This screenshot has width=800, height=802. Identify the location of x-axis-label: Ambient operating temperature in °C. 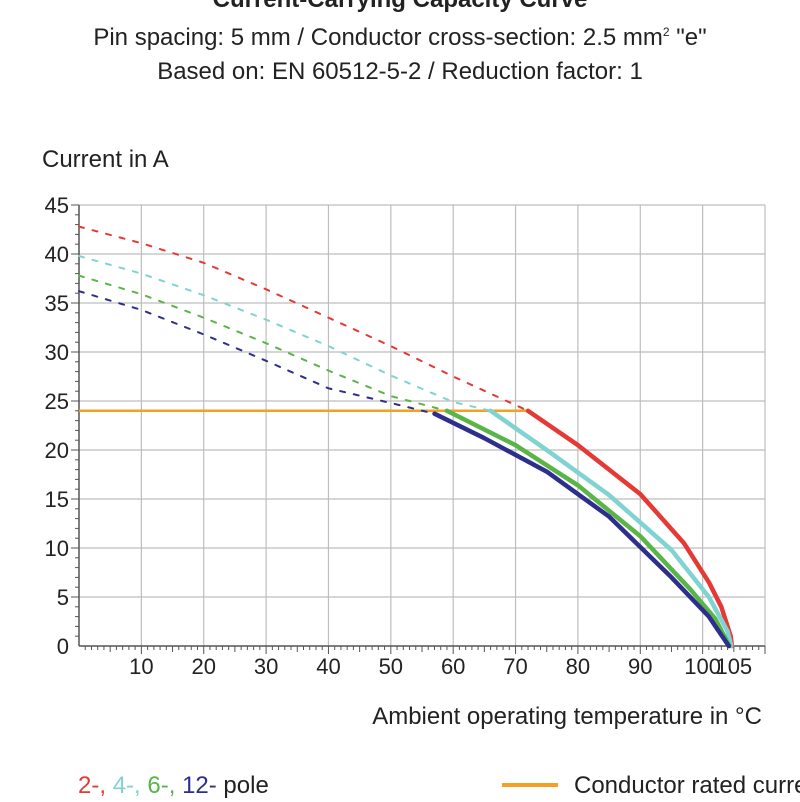
(567, 716).